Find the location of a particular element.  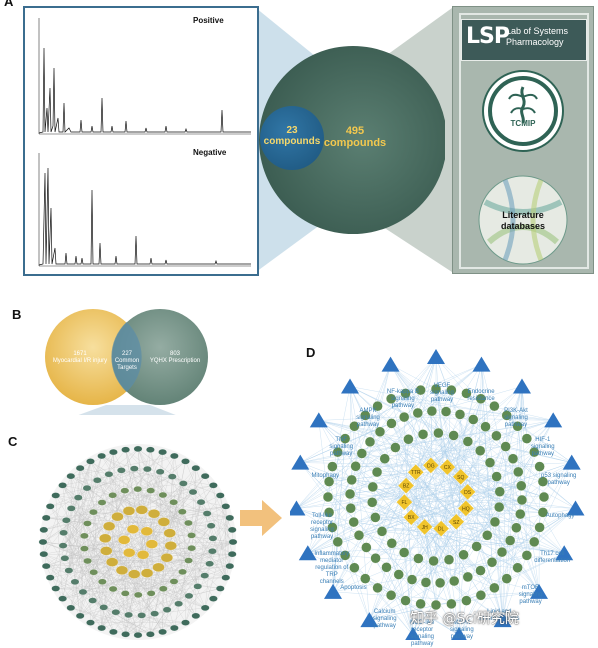

herb-label: TTR is located at coordinates (416, 473).